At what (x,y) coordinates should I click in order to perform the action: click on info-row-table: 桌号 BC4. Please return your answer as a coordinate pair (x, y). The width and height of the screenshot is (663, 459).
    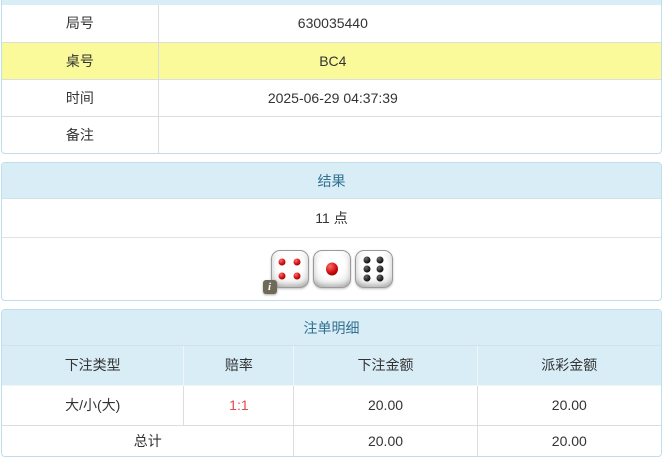
    Looking at the image, I should click on (331, 60).